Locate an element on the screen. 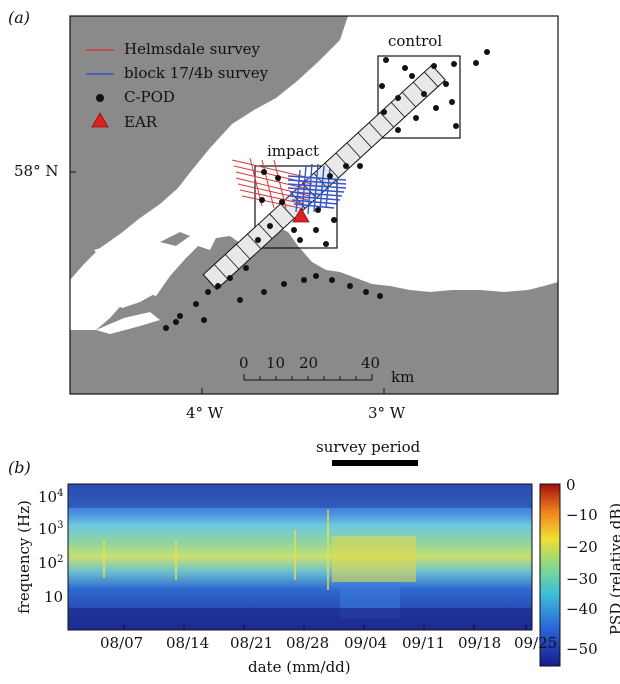  cbar-tick-50: −50 is located at coordinates (582, 649).